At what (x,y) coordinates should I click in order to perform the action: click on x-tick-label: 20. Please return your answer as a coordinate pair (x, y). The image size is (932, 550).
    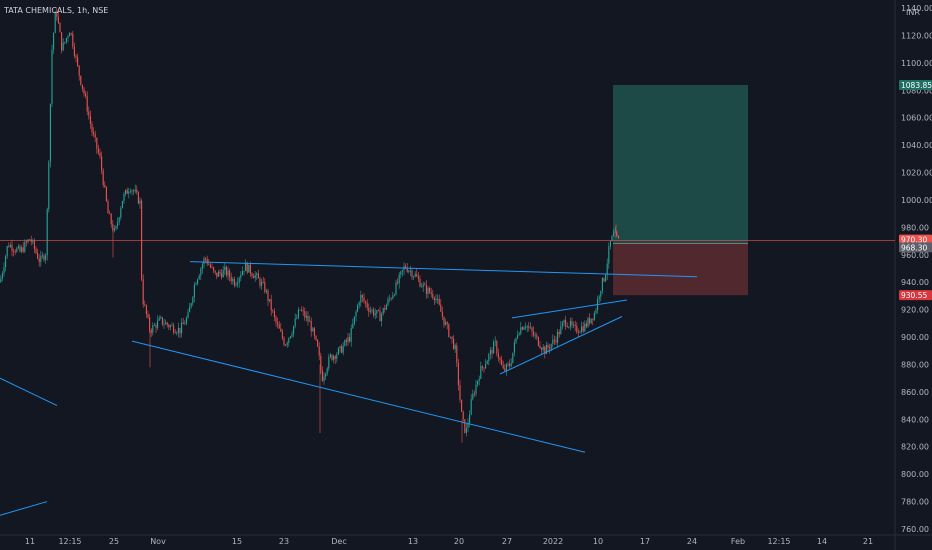
    Looking at the image, I should click on (459, 541).